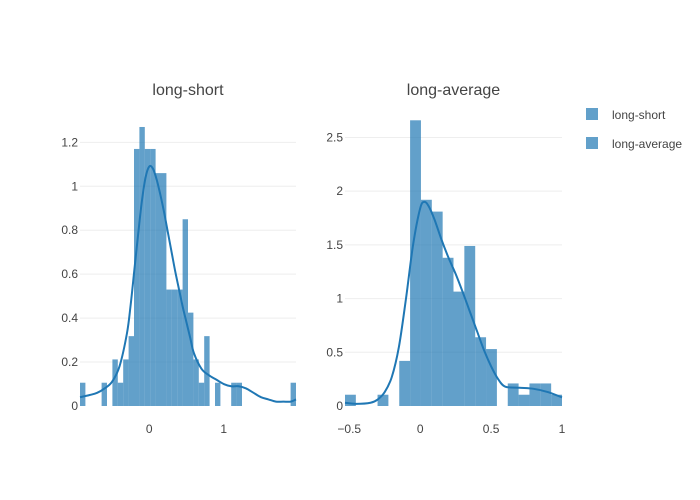 This screenshot has width=700, height=500. Describe the element at coordinates (592, 143) in the screenshot. I see `legend-swatch-long-average` at that location.